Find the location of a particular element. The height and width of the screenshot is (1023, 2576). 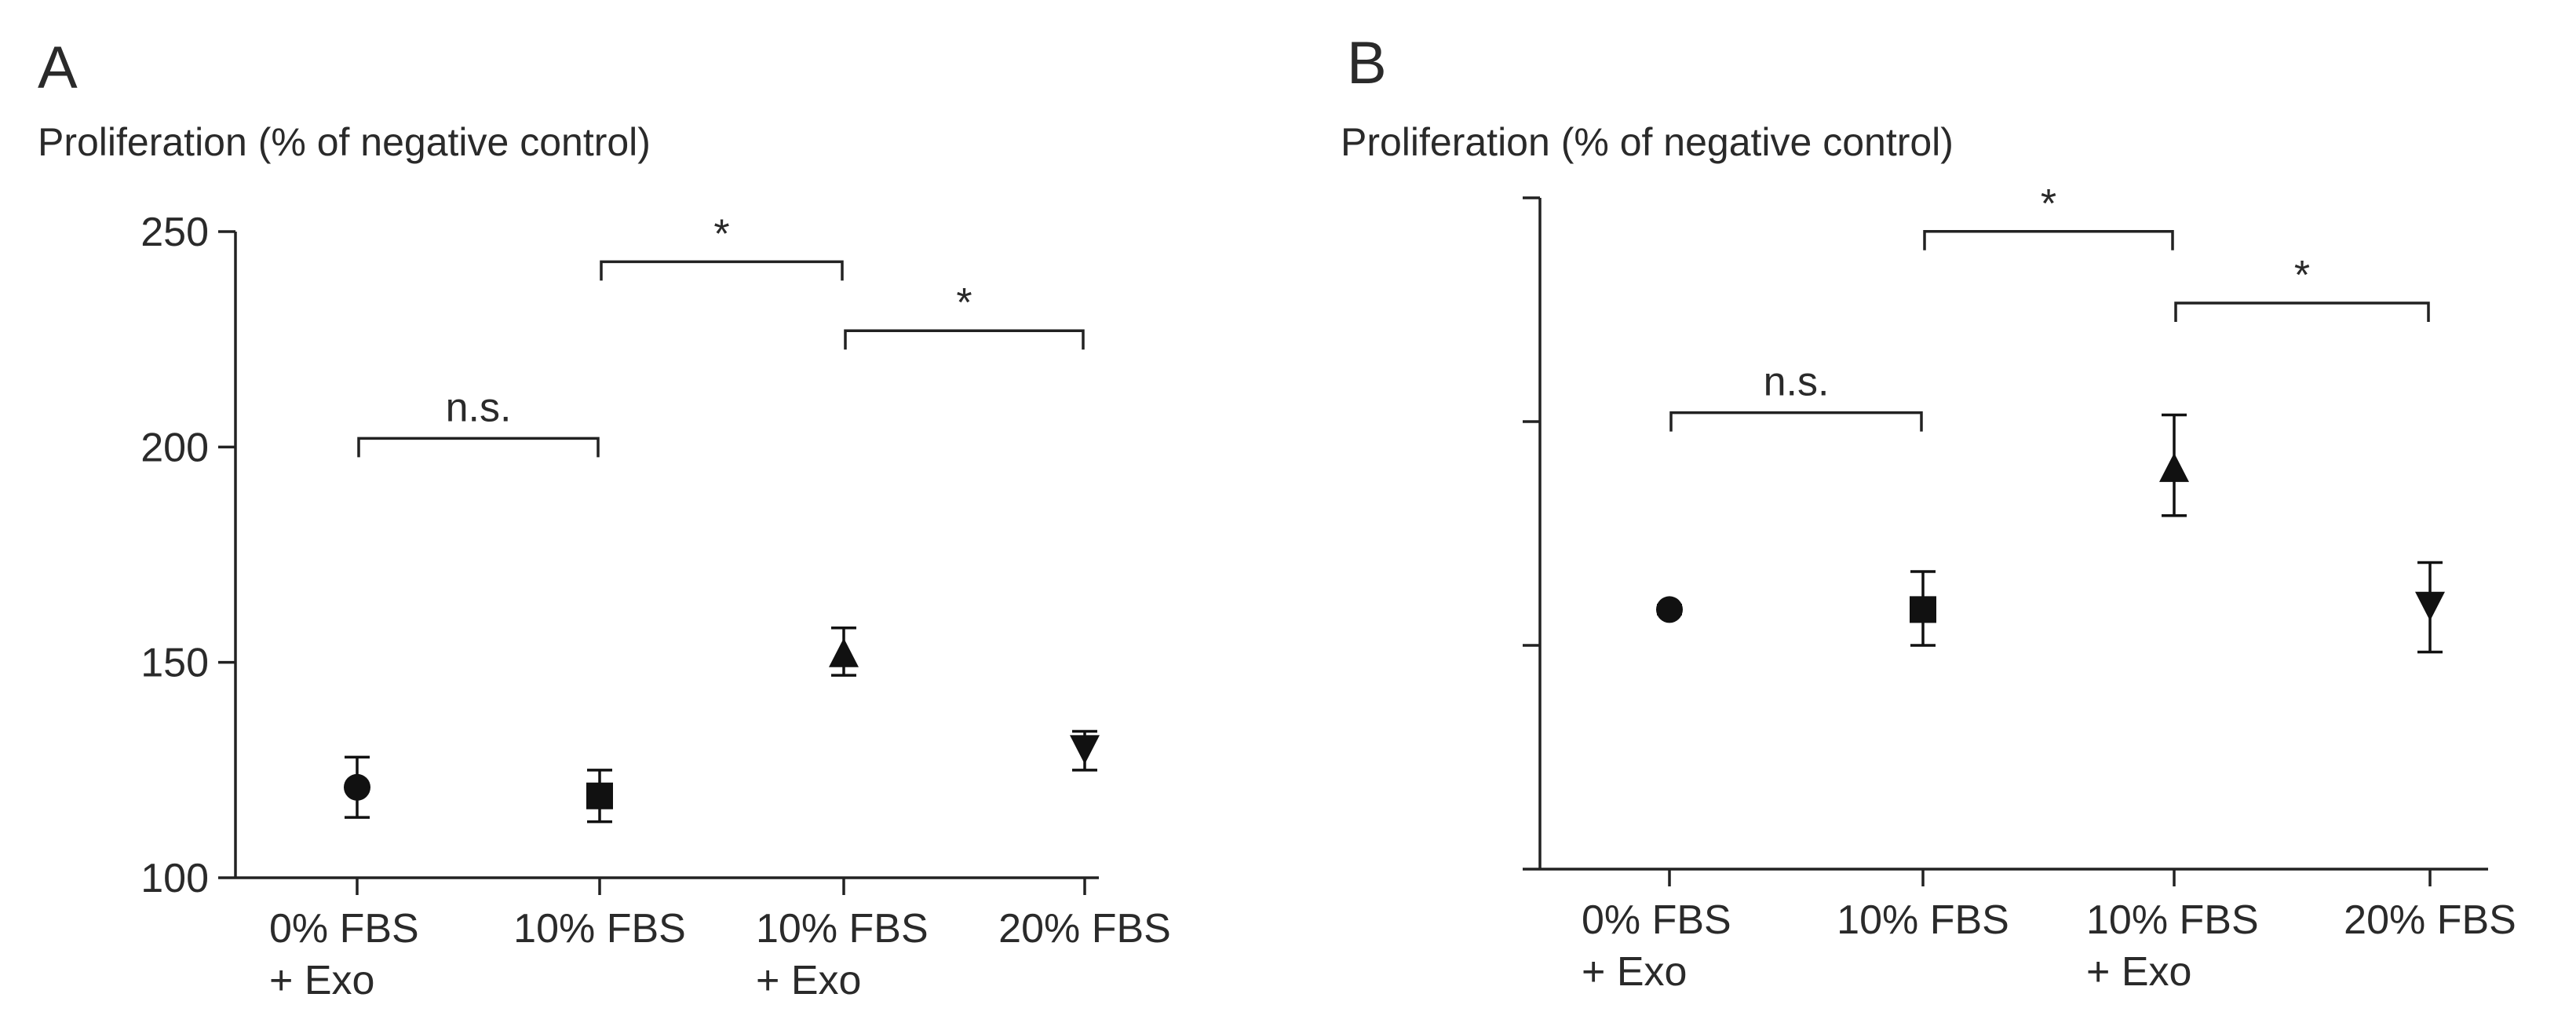

y-tick-label: 150 is located at coordinates (174, 663).